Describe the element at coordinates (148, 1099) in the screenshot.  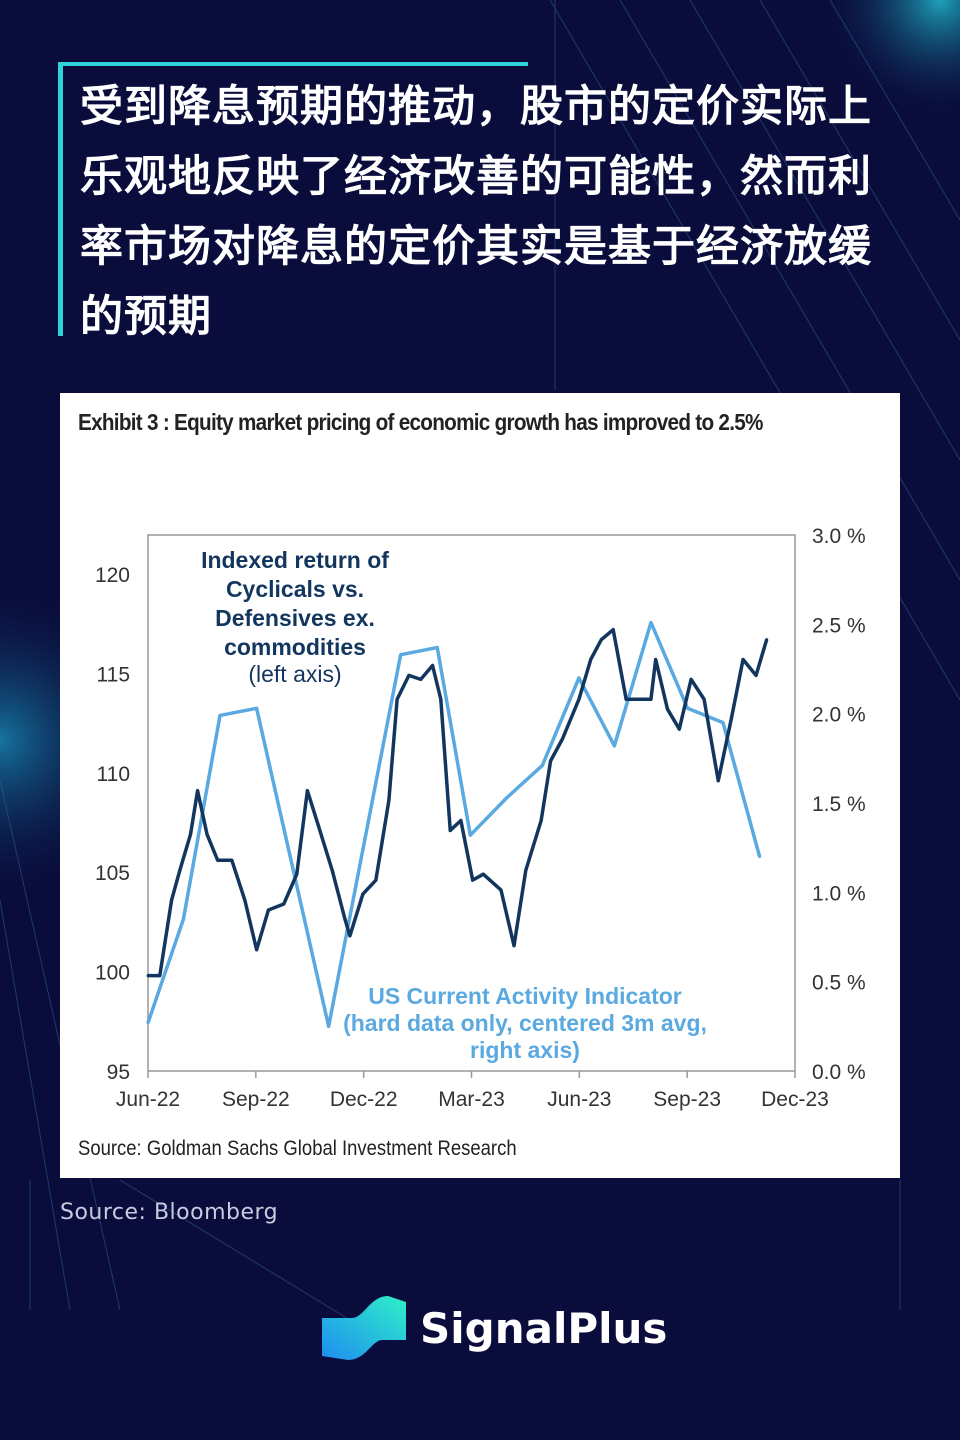
I see `x-tick-label: Jun-22` at that location.